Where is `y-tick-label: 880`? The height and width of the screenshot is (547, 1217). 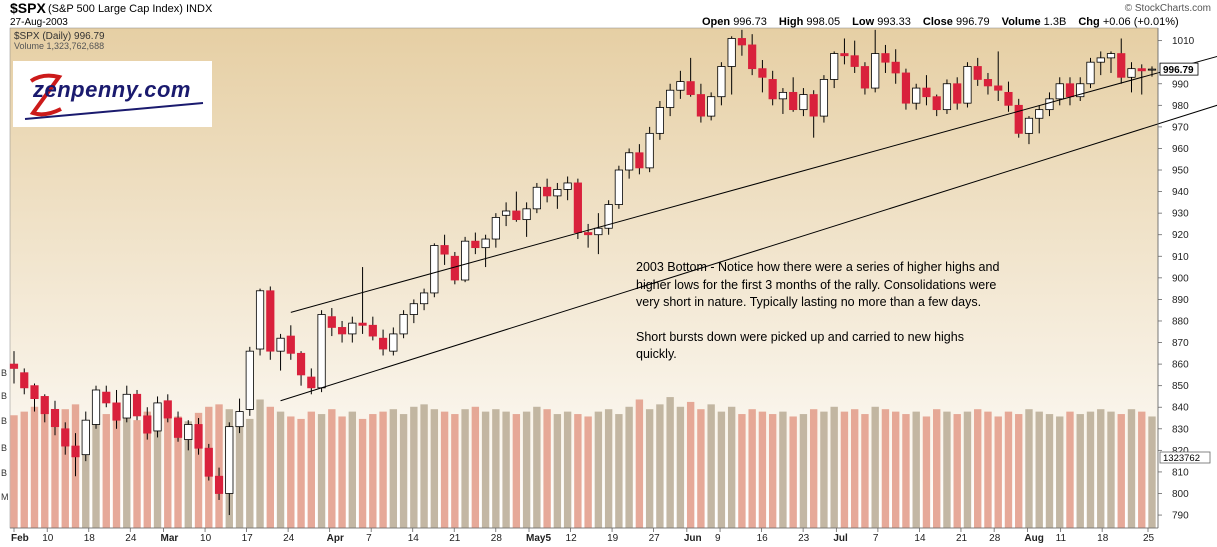 y-tick-label: 880 is located at coordinates (1180, 321).